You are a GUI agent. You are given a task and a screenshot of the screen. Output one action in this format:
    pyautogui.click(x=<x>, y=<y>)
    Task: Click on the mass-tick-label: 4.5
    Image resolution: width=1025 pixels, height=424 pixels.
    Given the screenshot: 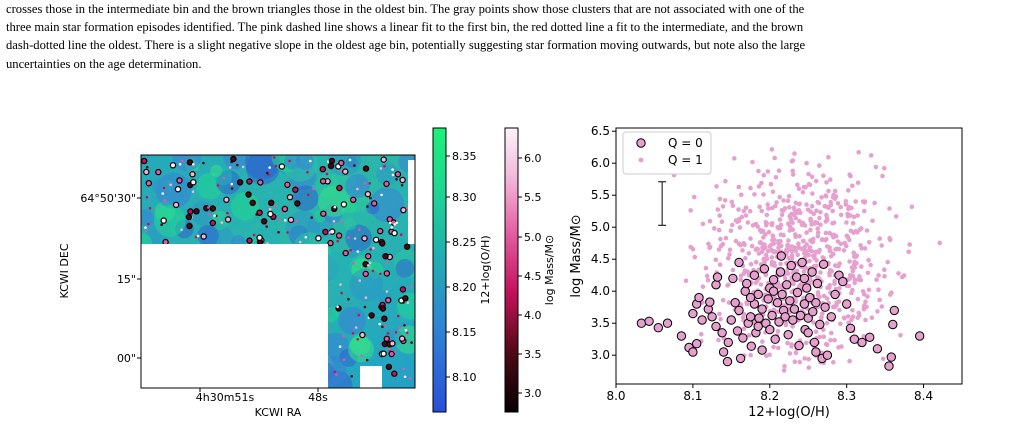 What is the action you would take?
    pyautogui.click(x=533, y=276)
    